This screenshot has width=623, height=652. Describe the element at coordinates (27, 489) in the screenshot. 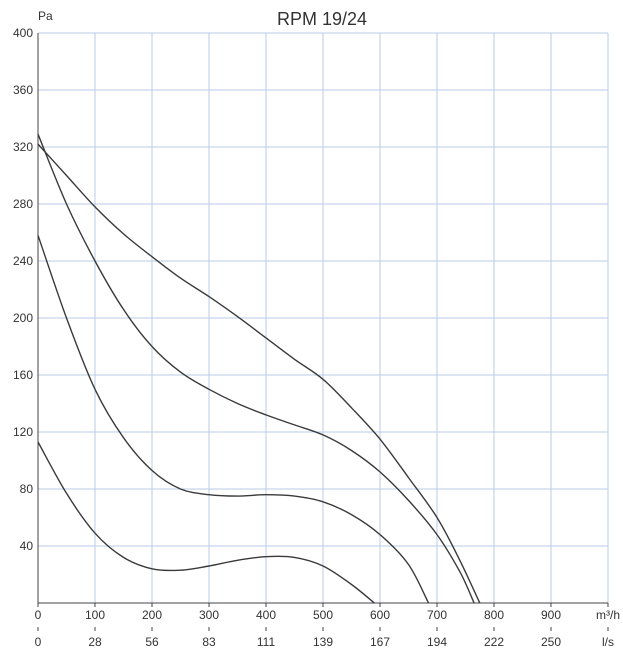

I see `y-tick-label-1: 80` at that location.